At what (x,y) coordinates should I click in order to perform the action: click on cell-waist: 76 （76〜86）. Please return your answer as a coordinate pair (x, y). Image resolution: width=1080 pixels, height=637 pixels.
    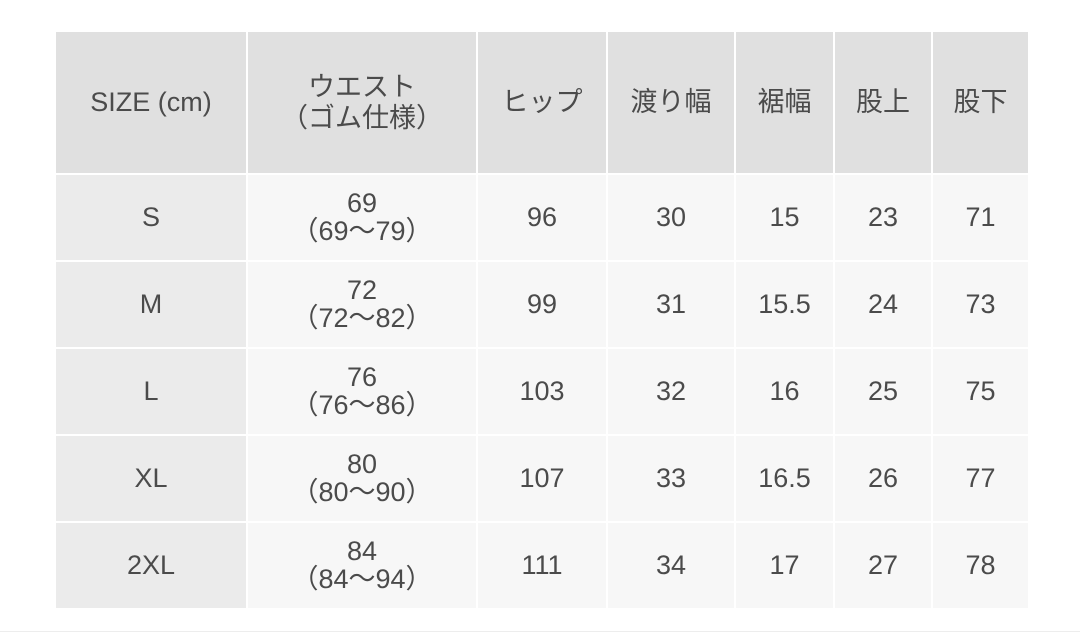
    Looking at the image, I should click on (362, 391).